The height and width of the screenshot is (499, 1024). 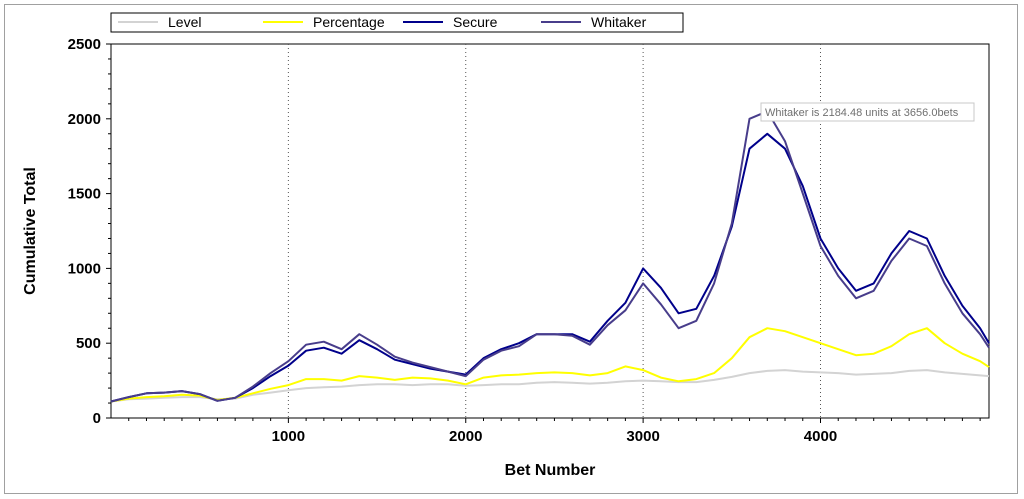 What do you see at coordinates (97, 418) in the screenshot?
I see `y-tick-label: 0` at bounding box center [97, 418].